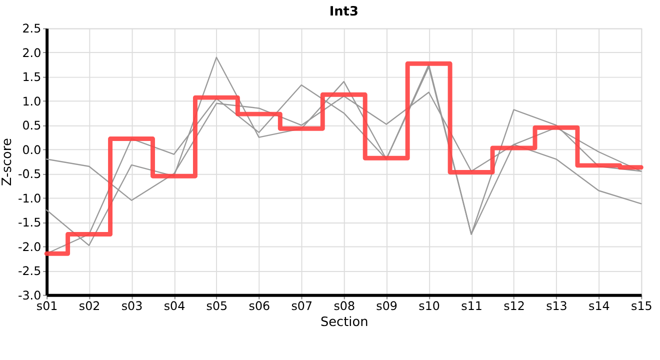 This screenshot has width=660, height=360. I want to click on y-tick-label: 1.0, so click(32, 101).